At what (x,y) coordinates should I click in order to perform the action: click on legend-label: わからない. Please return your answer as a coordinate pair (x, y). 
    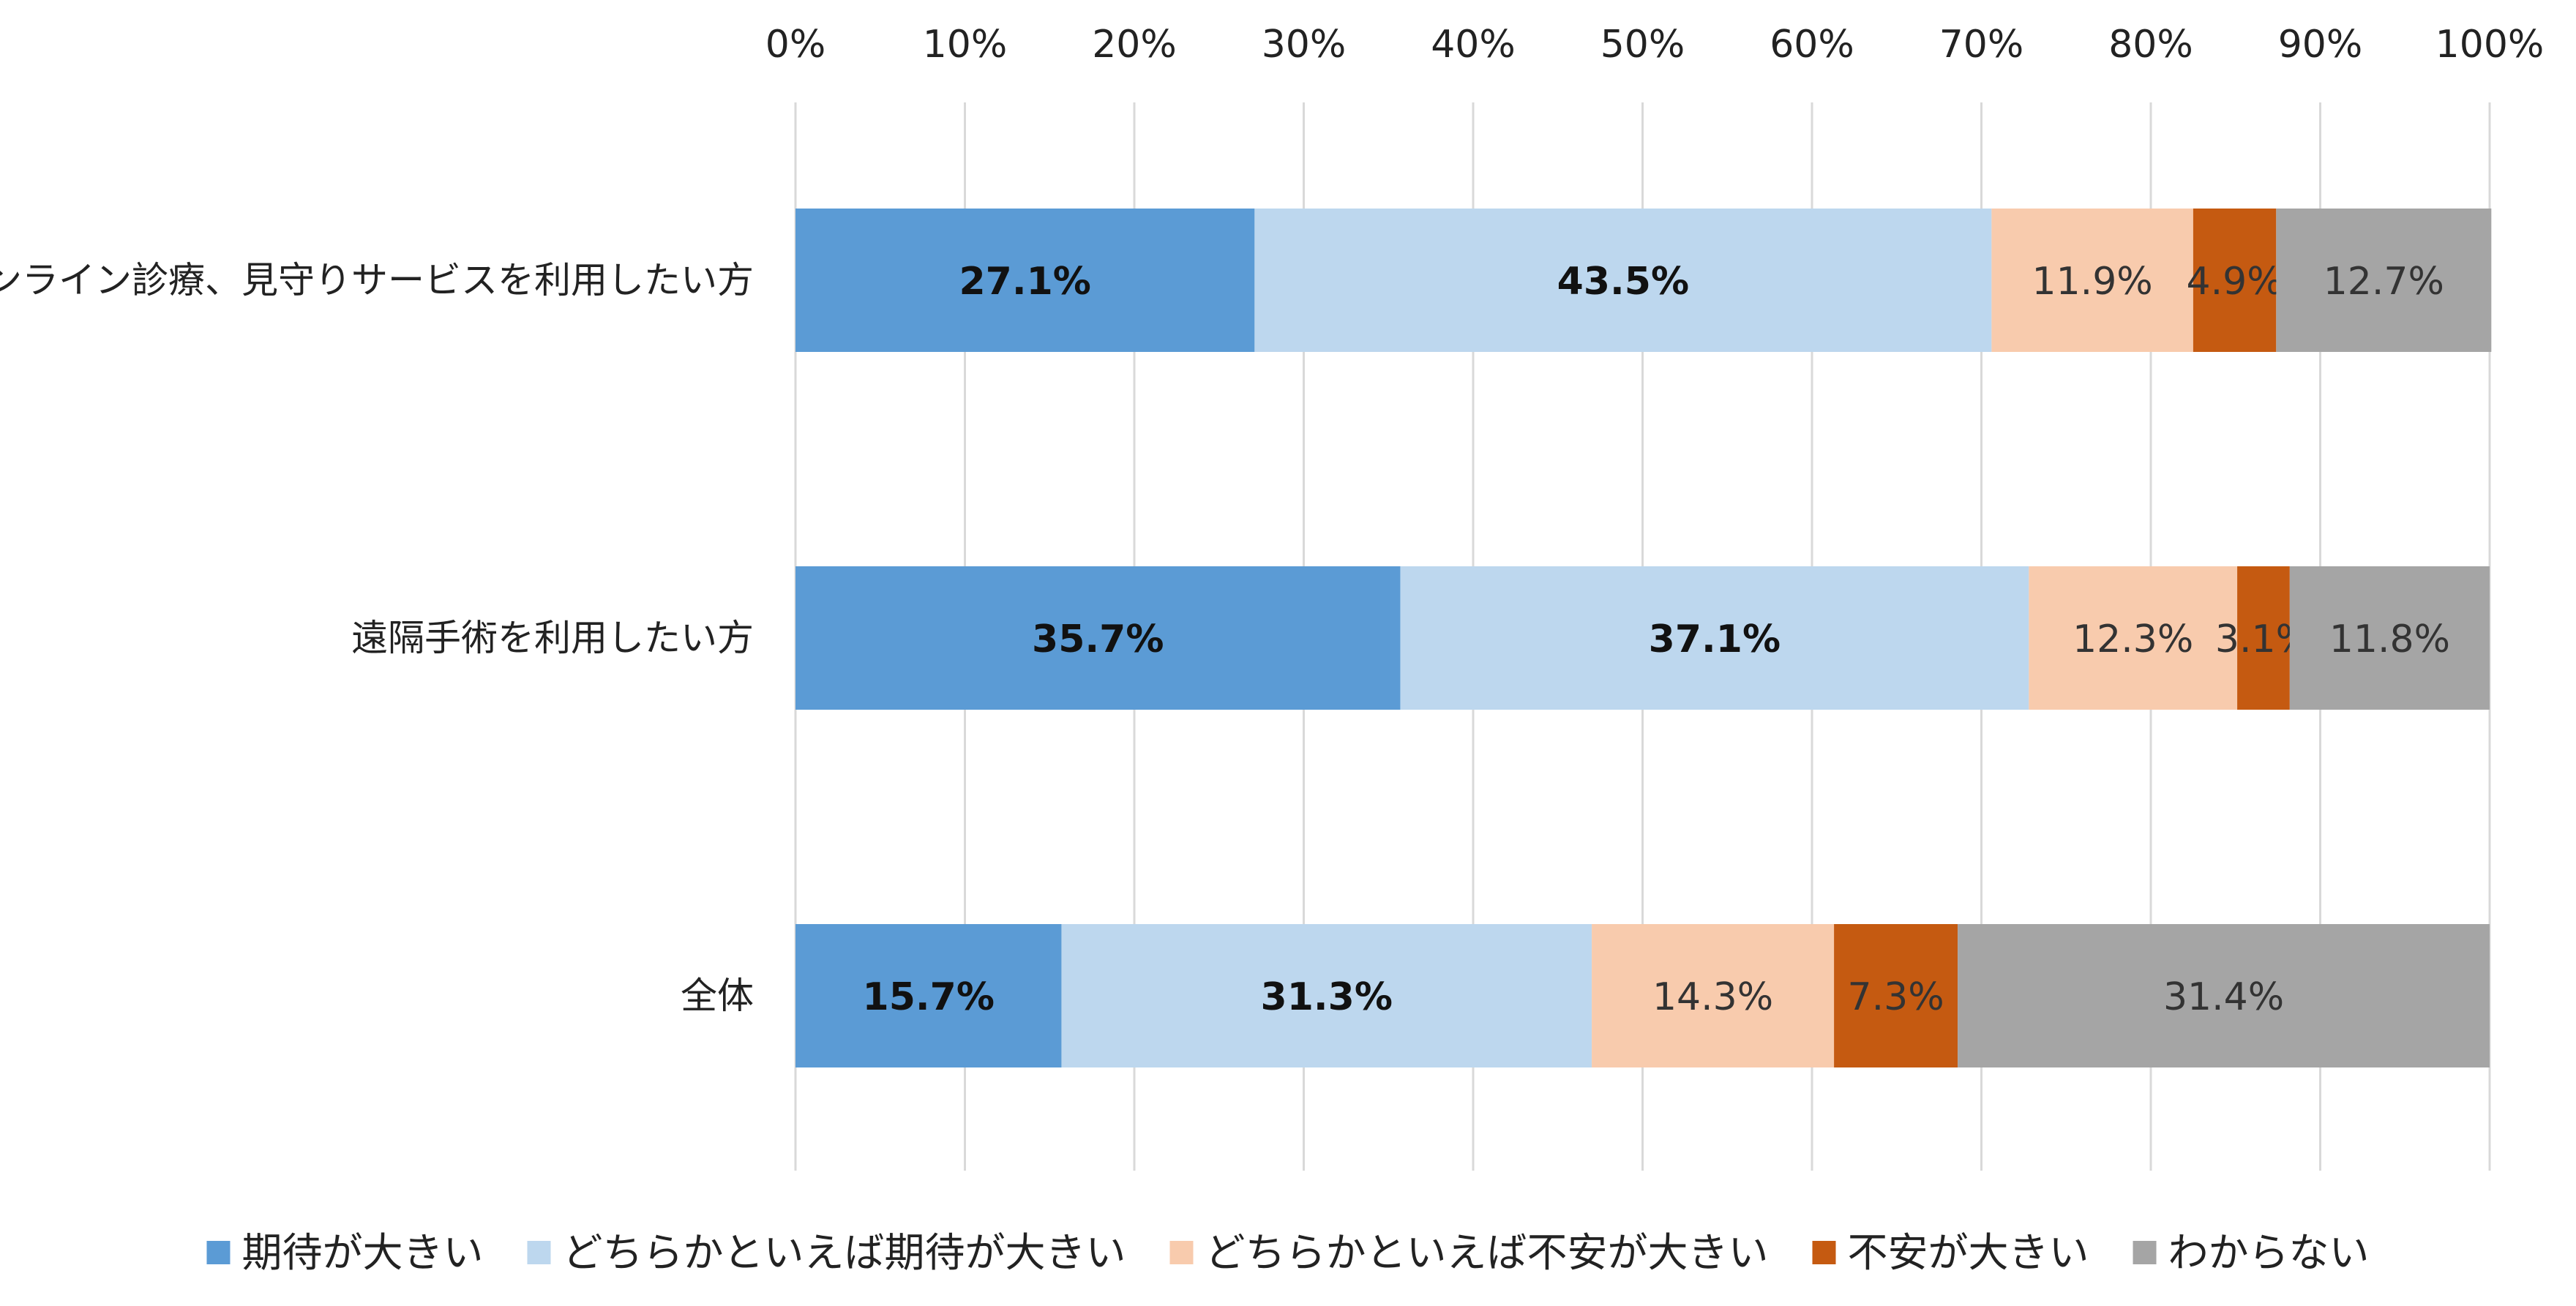
    Looking at the image, I should click on (2269, 1252).